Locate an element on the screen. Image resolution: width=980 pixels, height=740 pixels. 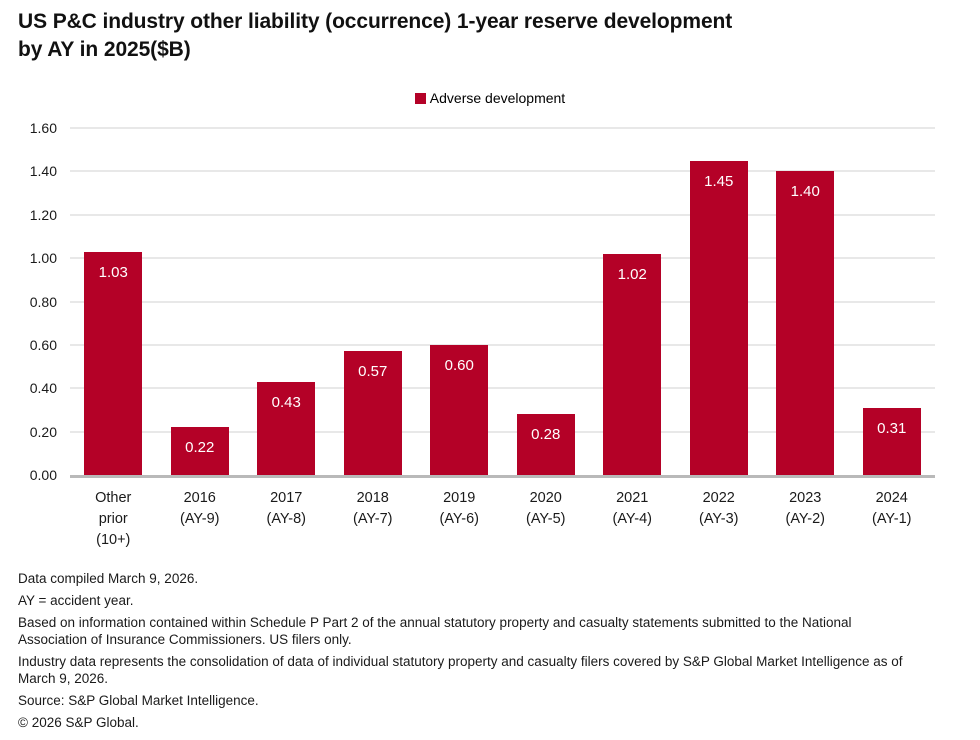
bar-value-label: 0.57 is located at coordinates (373, 372).